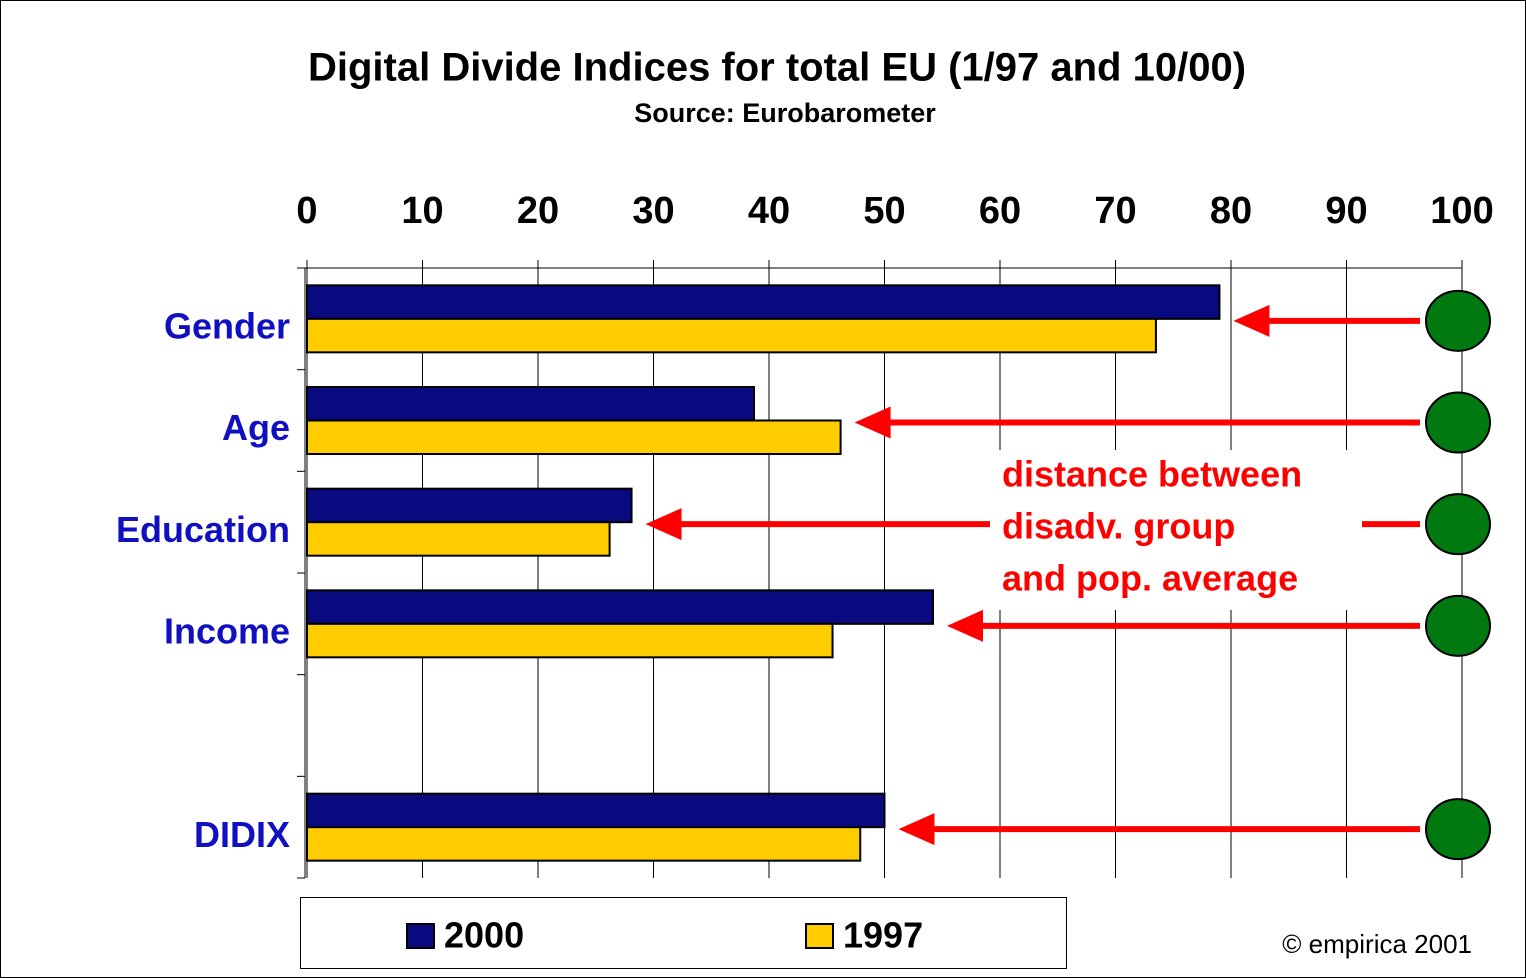 This screenshot has width=1526, height=978. What do you see at coordinates (1346, 211) in the screenshot?
I see `x-tick-label: 90` at bounding box center [1346, 211].